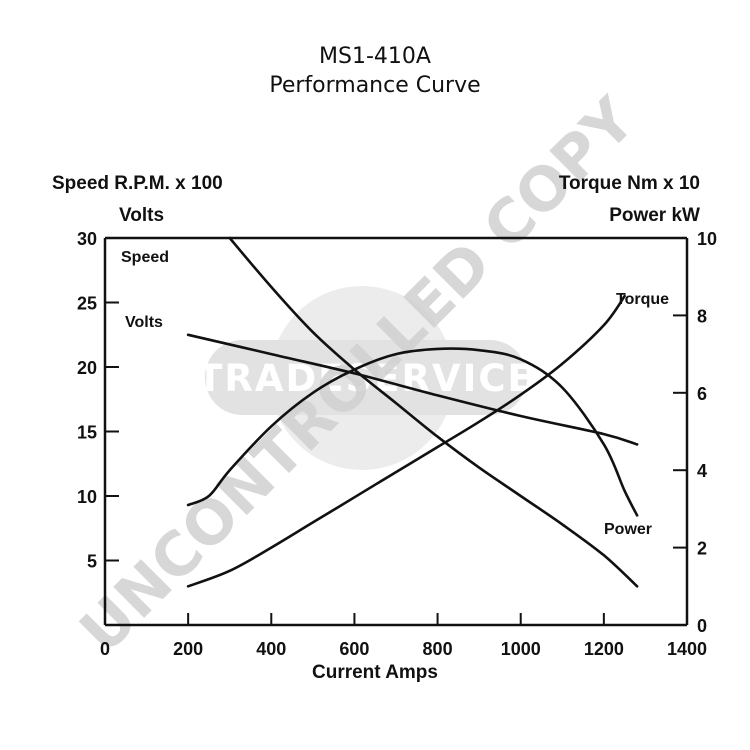 The image size is (750, 750). Describe the element at coordinates (188, 649) in the screenshot. I see `x-tick-label: 200` at that location.